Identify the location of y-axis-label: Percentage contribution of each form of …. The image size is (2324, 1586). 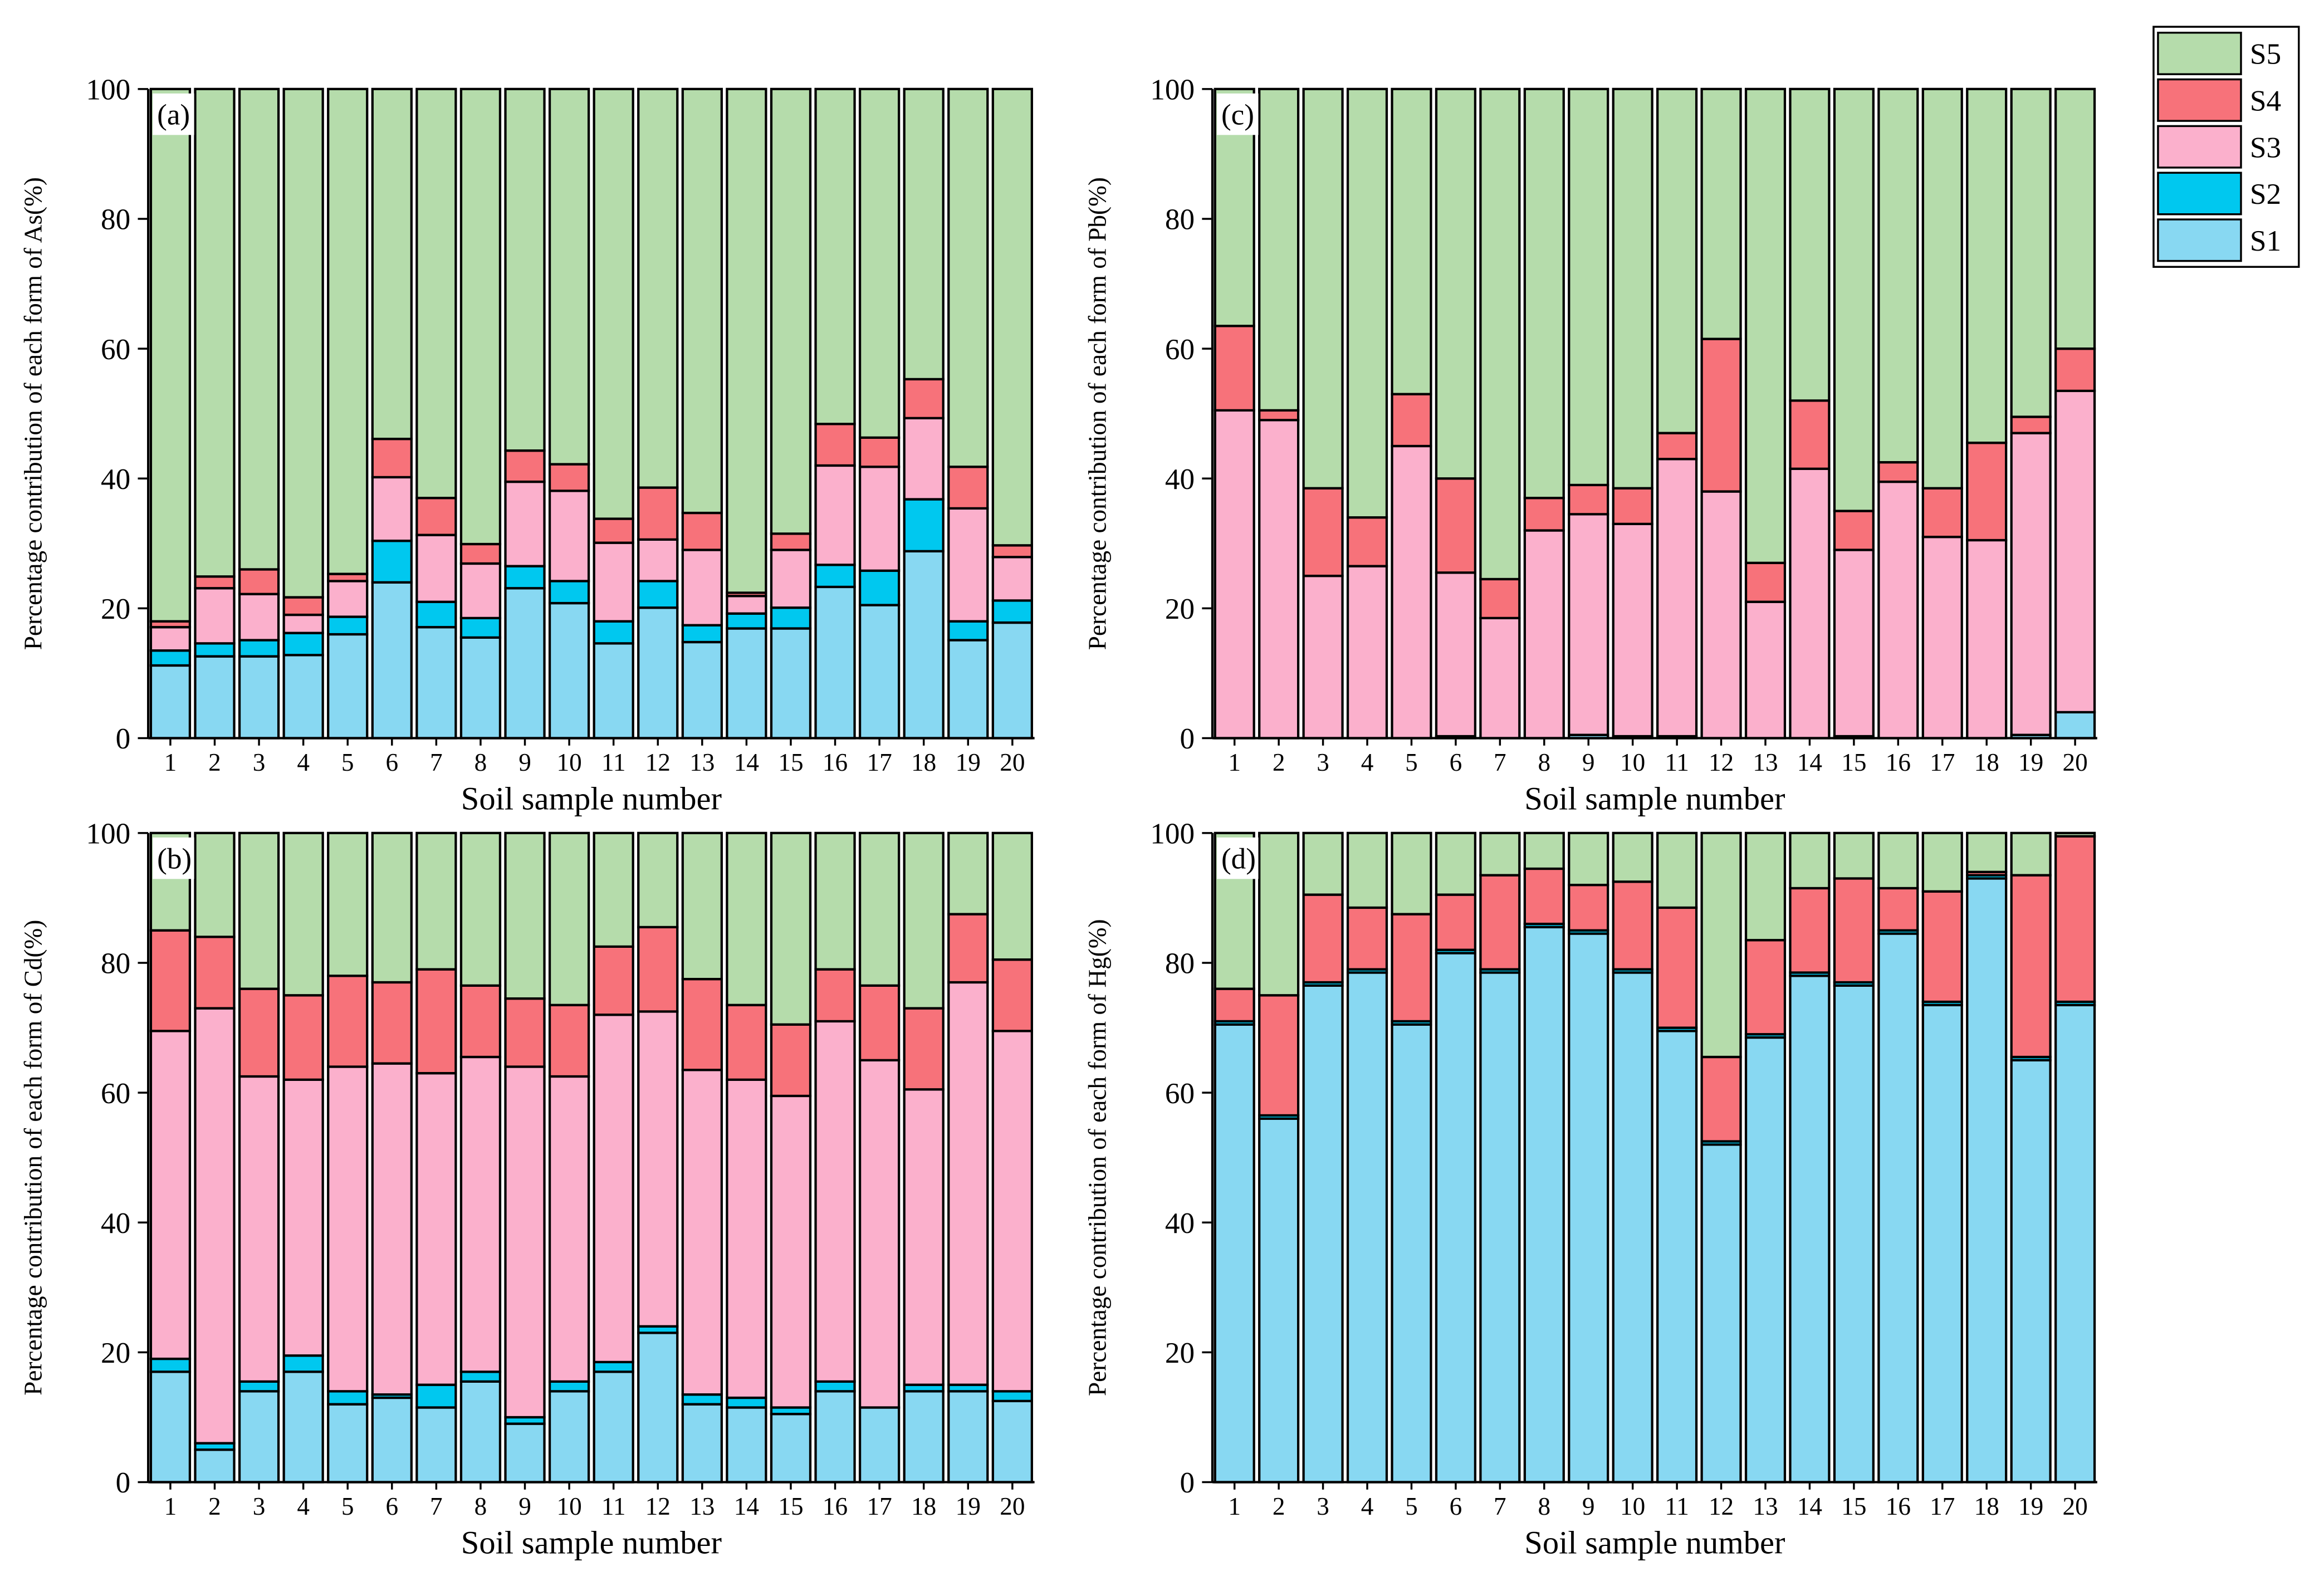
(33, 1158).